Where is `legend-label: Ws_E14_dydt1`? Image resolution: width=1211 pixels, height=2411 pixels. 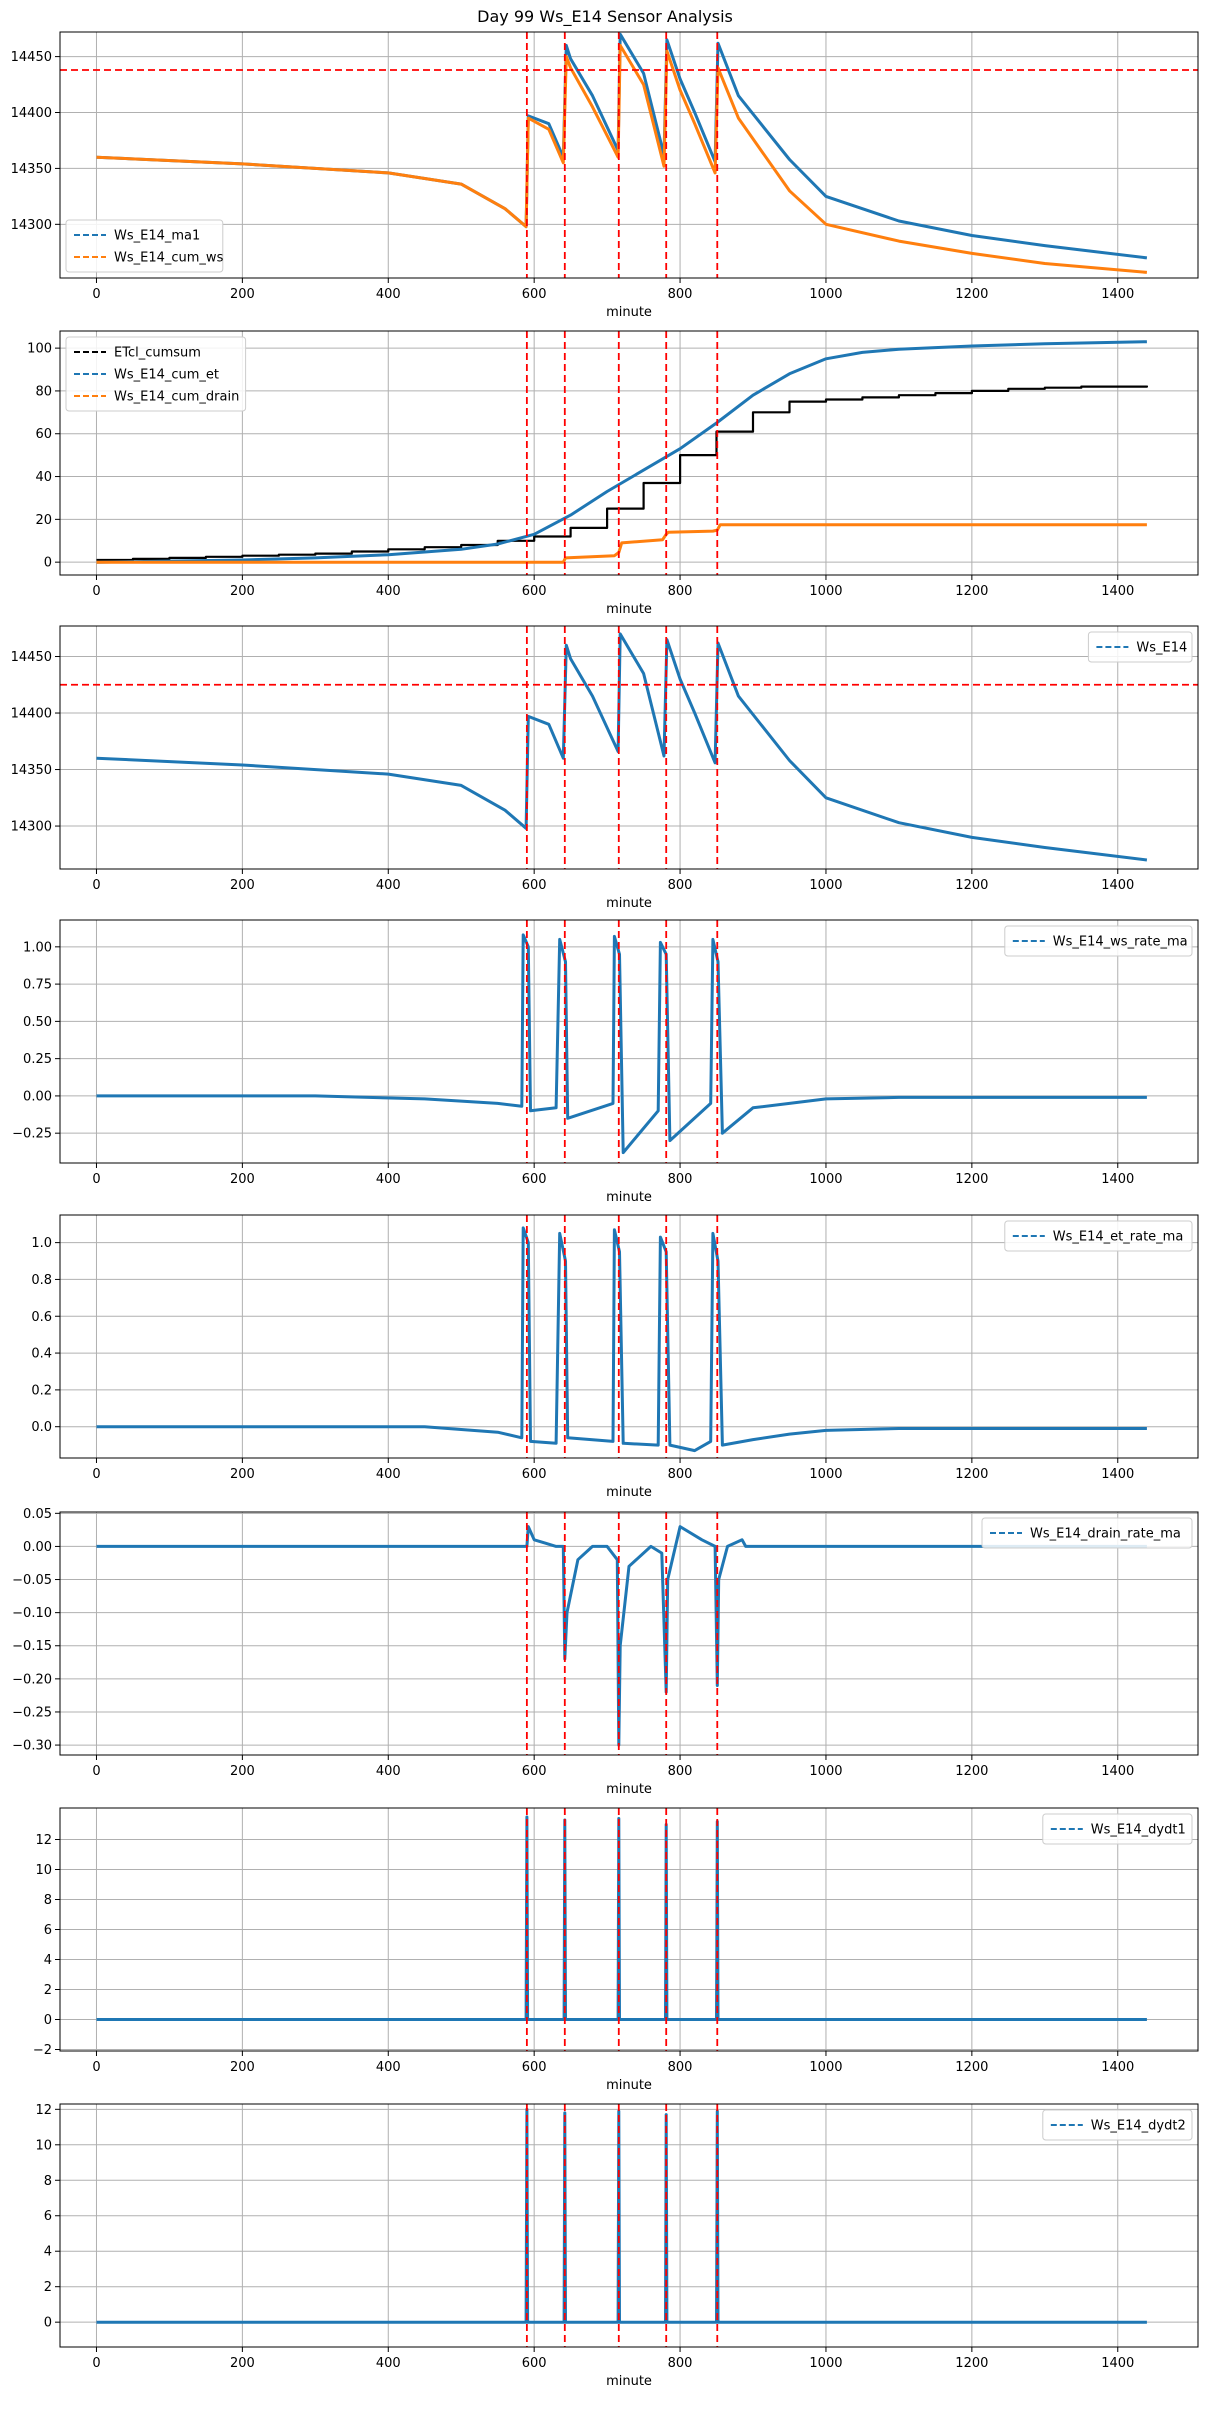 legend-label: Ws_E14_dydt1 is located at coordinates (1138, 1830).